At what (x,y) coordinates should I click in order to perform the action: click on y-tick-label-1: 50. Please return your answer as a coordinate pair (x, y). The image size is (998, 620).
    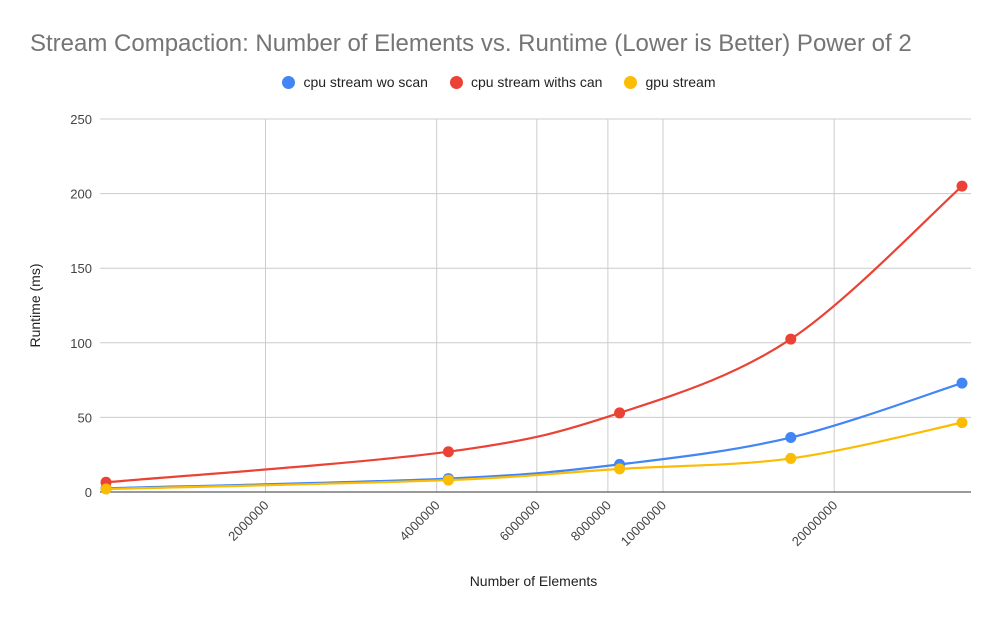
    Looking at the image, I should click on (85, 417).